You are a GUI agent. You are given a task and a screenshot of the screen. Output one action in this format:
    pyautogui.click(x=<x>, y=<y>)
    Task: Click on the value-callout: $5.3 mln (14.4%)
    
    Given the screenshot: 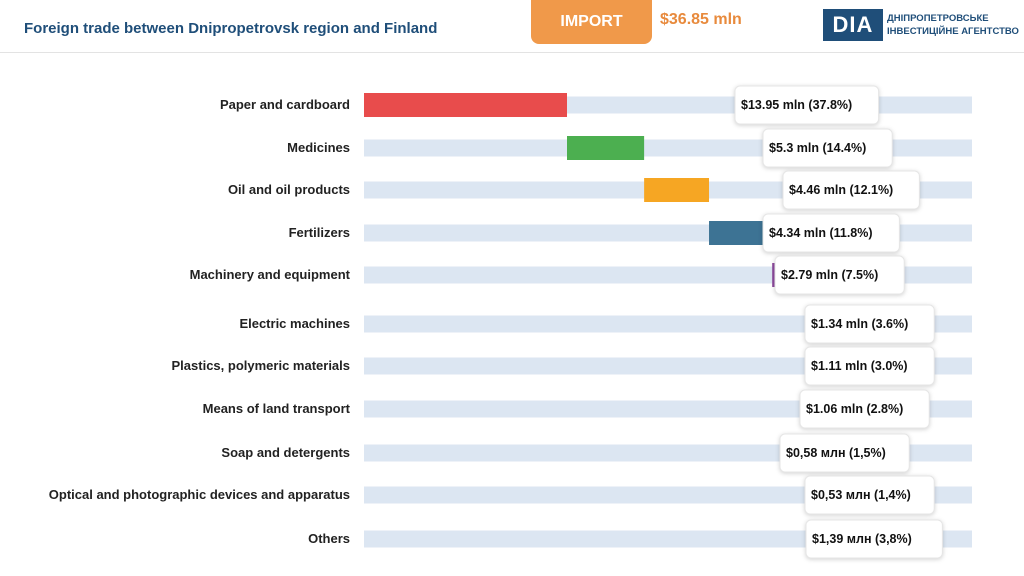 What is the action you would take?
    pyautogui.click(x=827, y=148)
    